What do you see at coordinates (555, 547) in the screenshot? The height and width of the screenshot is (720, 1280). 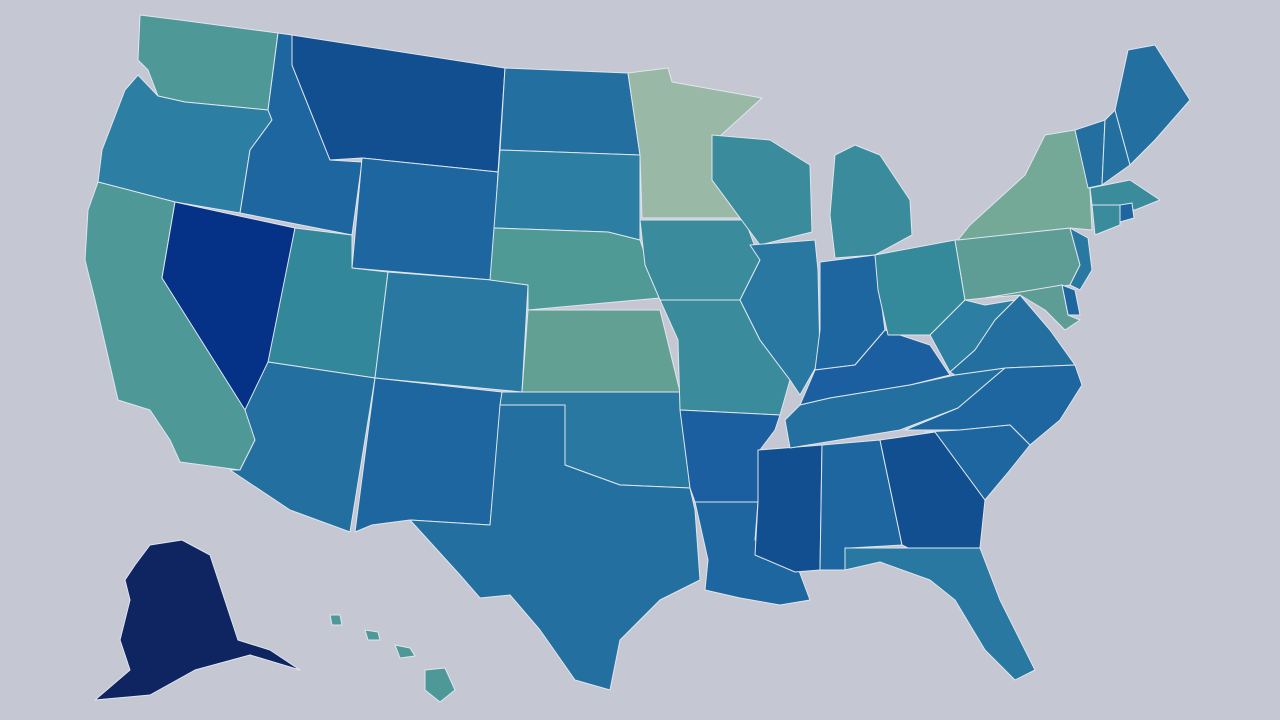 I see `state-tx` at bounding box center [555, 547].